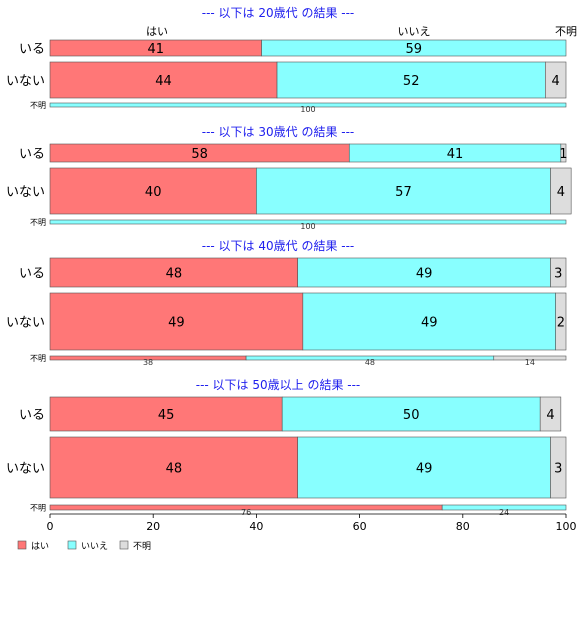  Describe the element at coordinates (566, 526) in the screenshot. I see `x-tick-label: 100` at that location.